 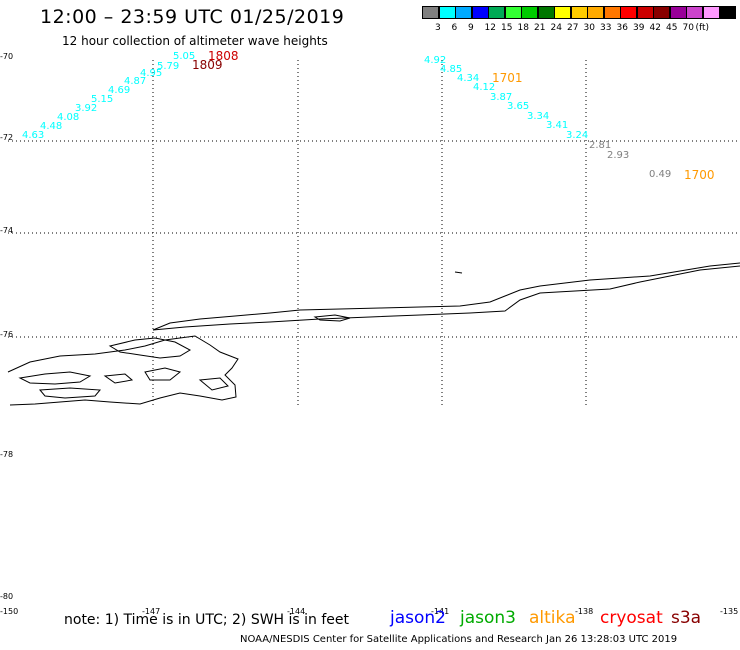 I want to click on colorbar-label: 39, so click(x=639, y=28).